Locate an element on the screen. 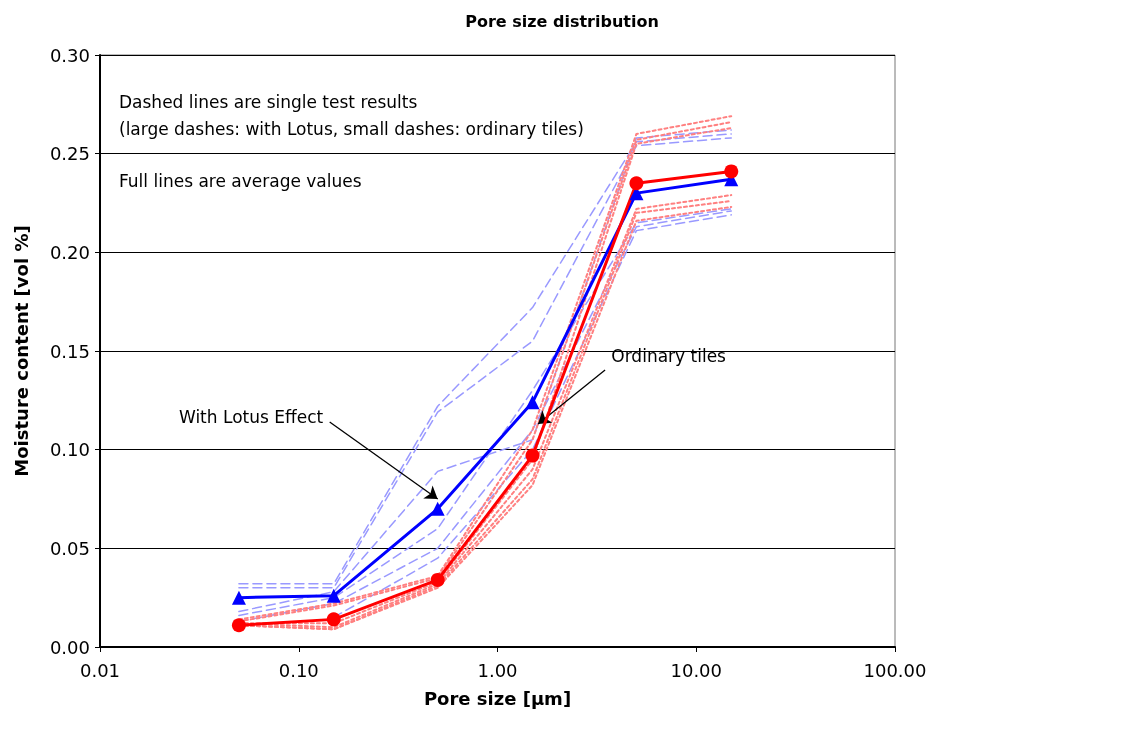  y-axis-title: Moisture content [vol %] is located at coordinates (21, 351).